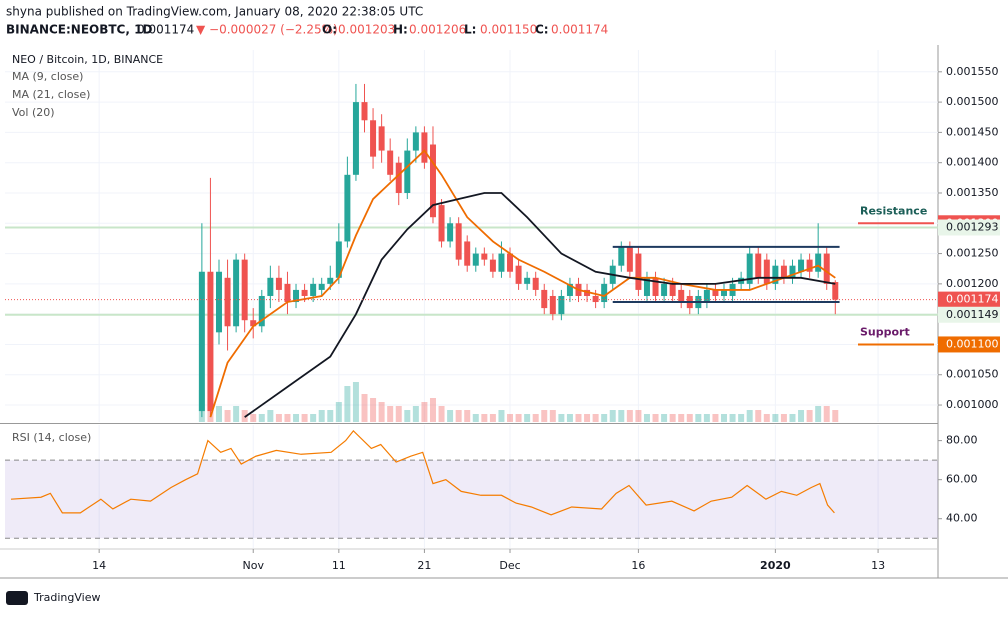 The height and width of the screenshot is (619, 1008). Describe the element at coordinates (253, 565) in the screenshot. I see `x-tick-label: Nov` at that location.